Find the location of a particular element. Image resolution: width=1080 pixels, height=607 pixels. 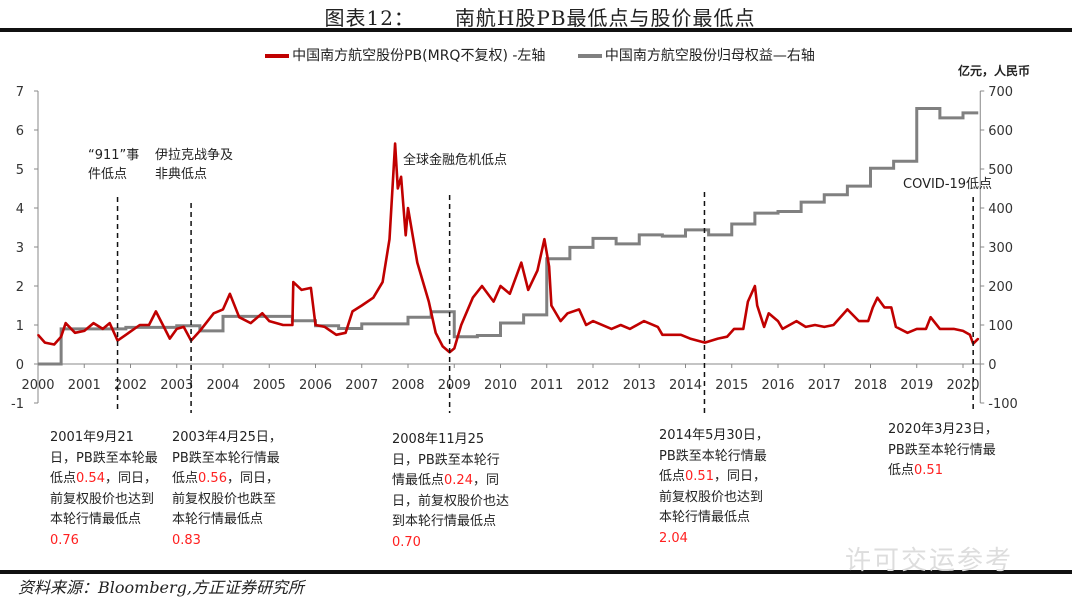

right-axis-units: 亿元，人民币 is located at coordinates (993, 71).